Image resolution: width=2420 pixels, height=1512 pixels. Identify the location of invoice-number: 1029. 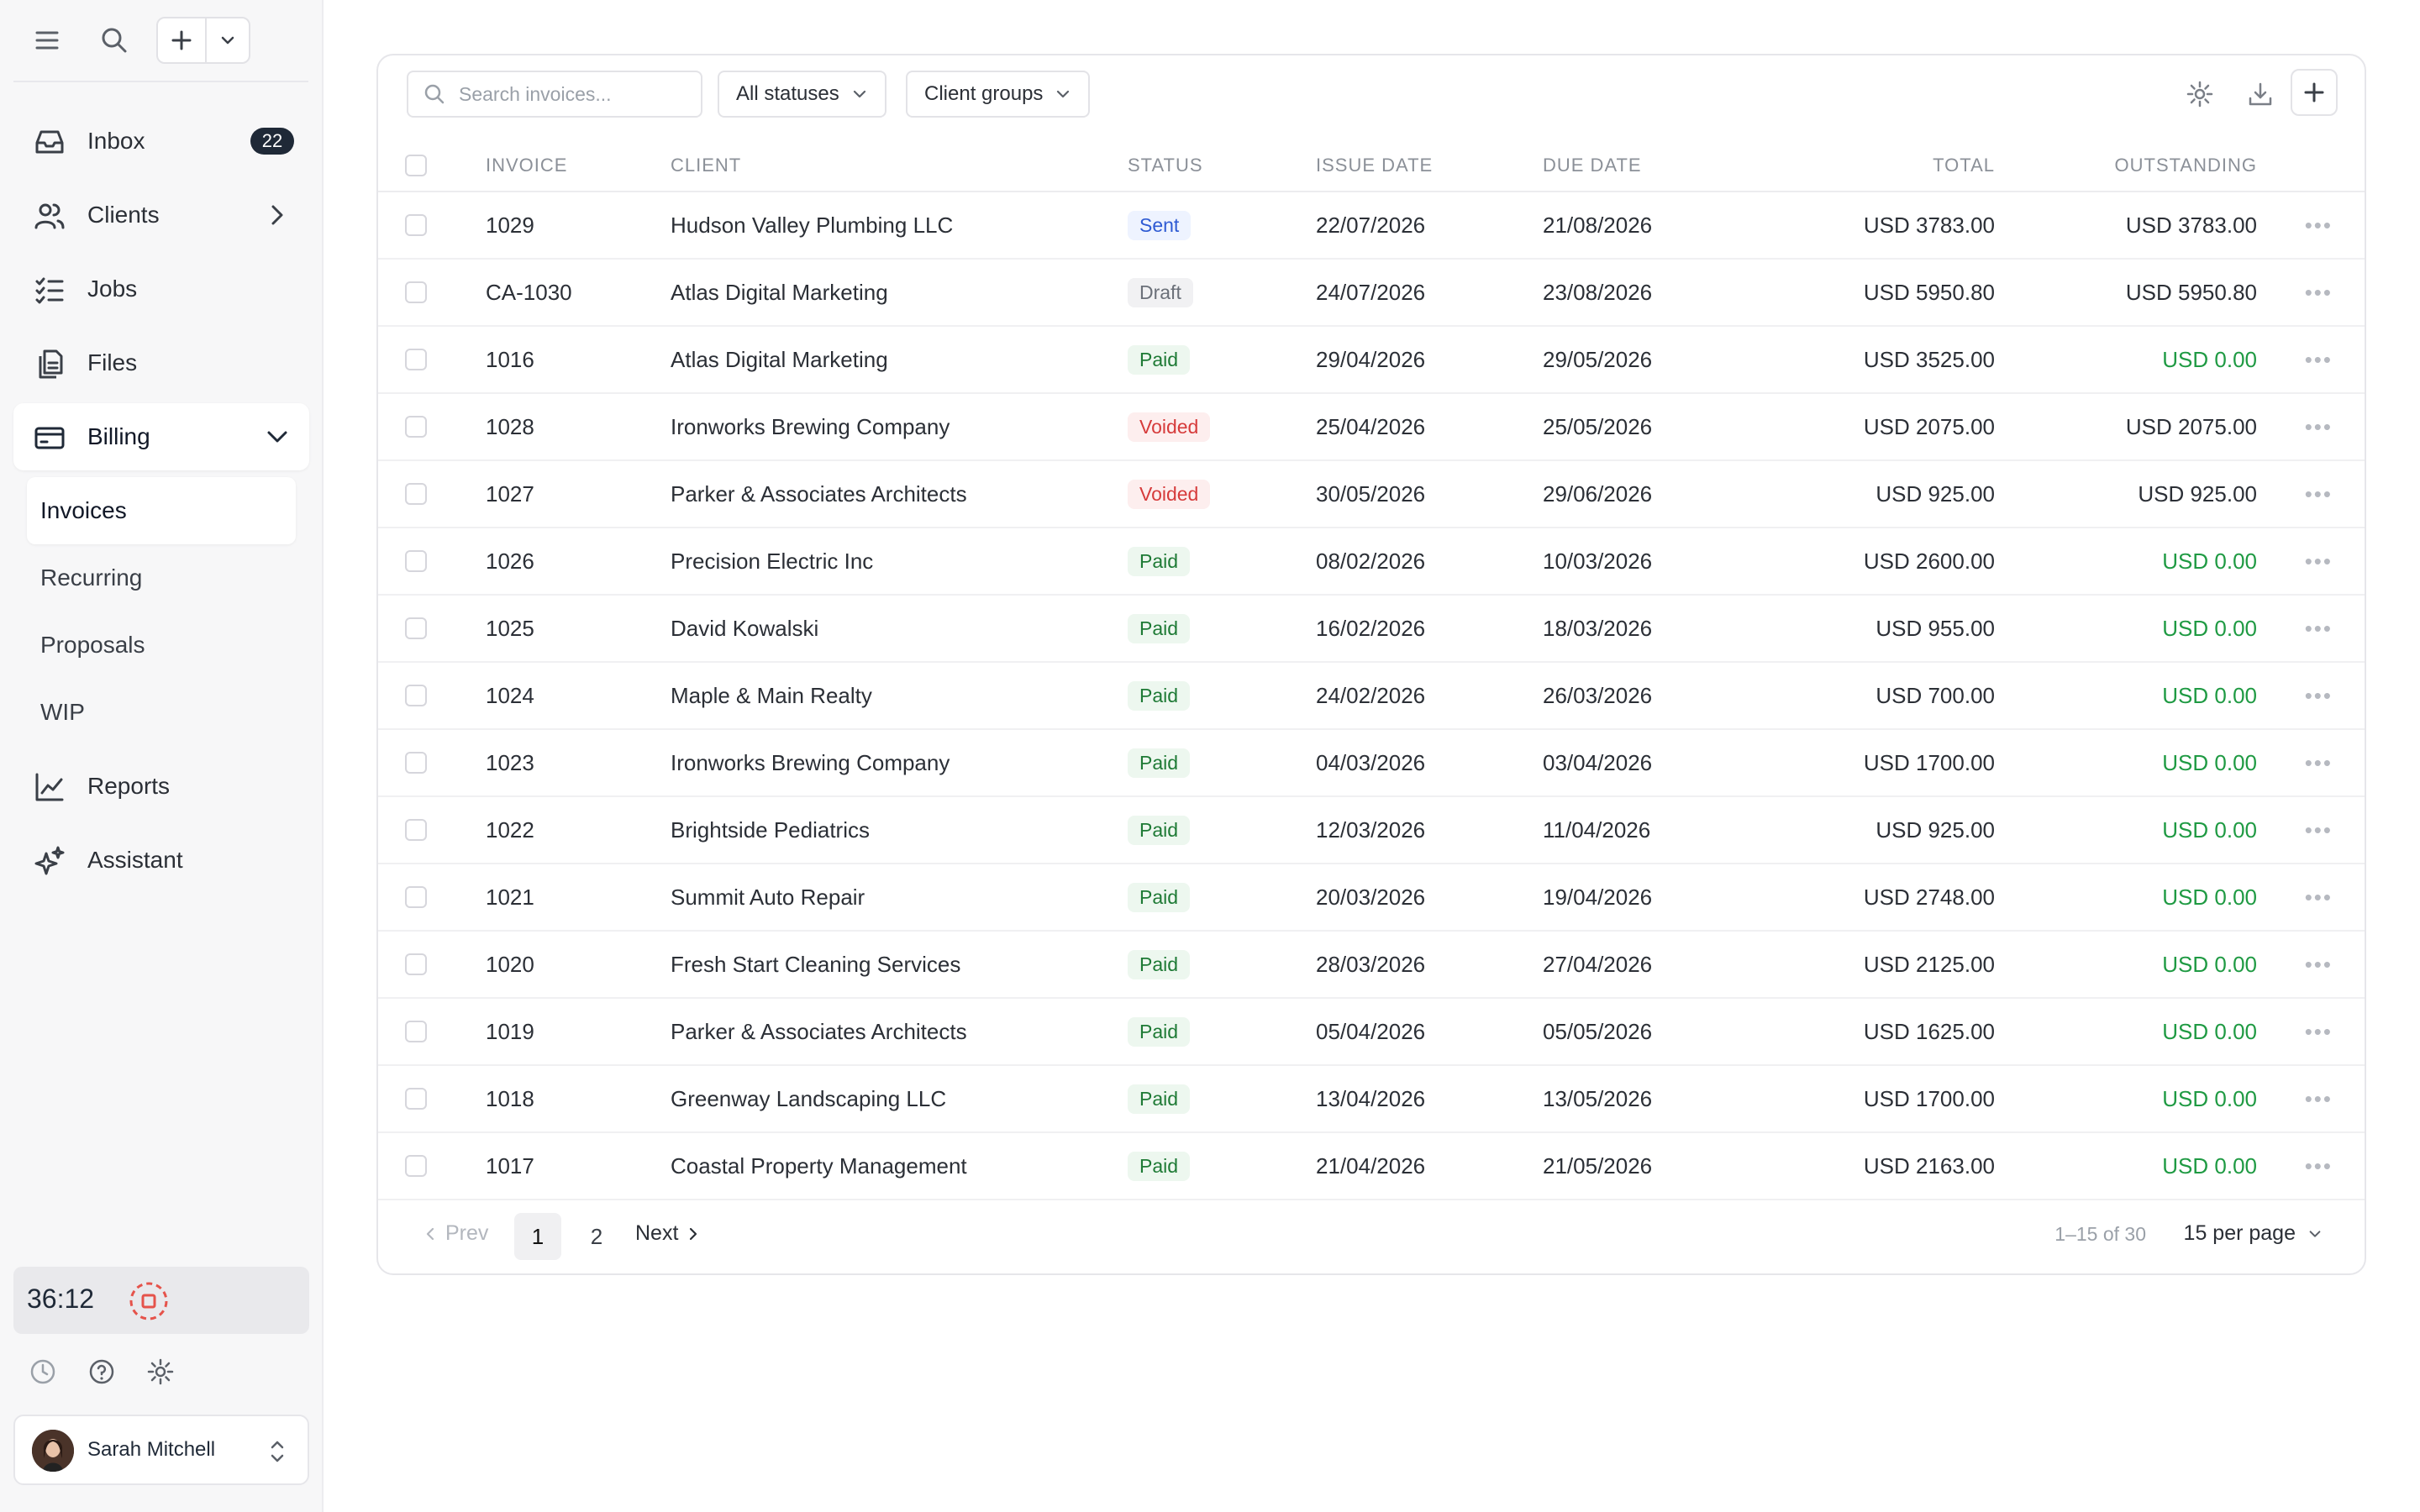
(578, 226).